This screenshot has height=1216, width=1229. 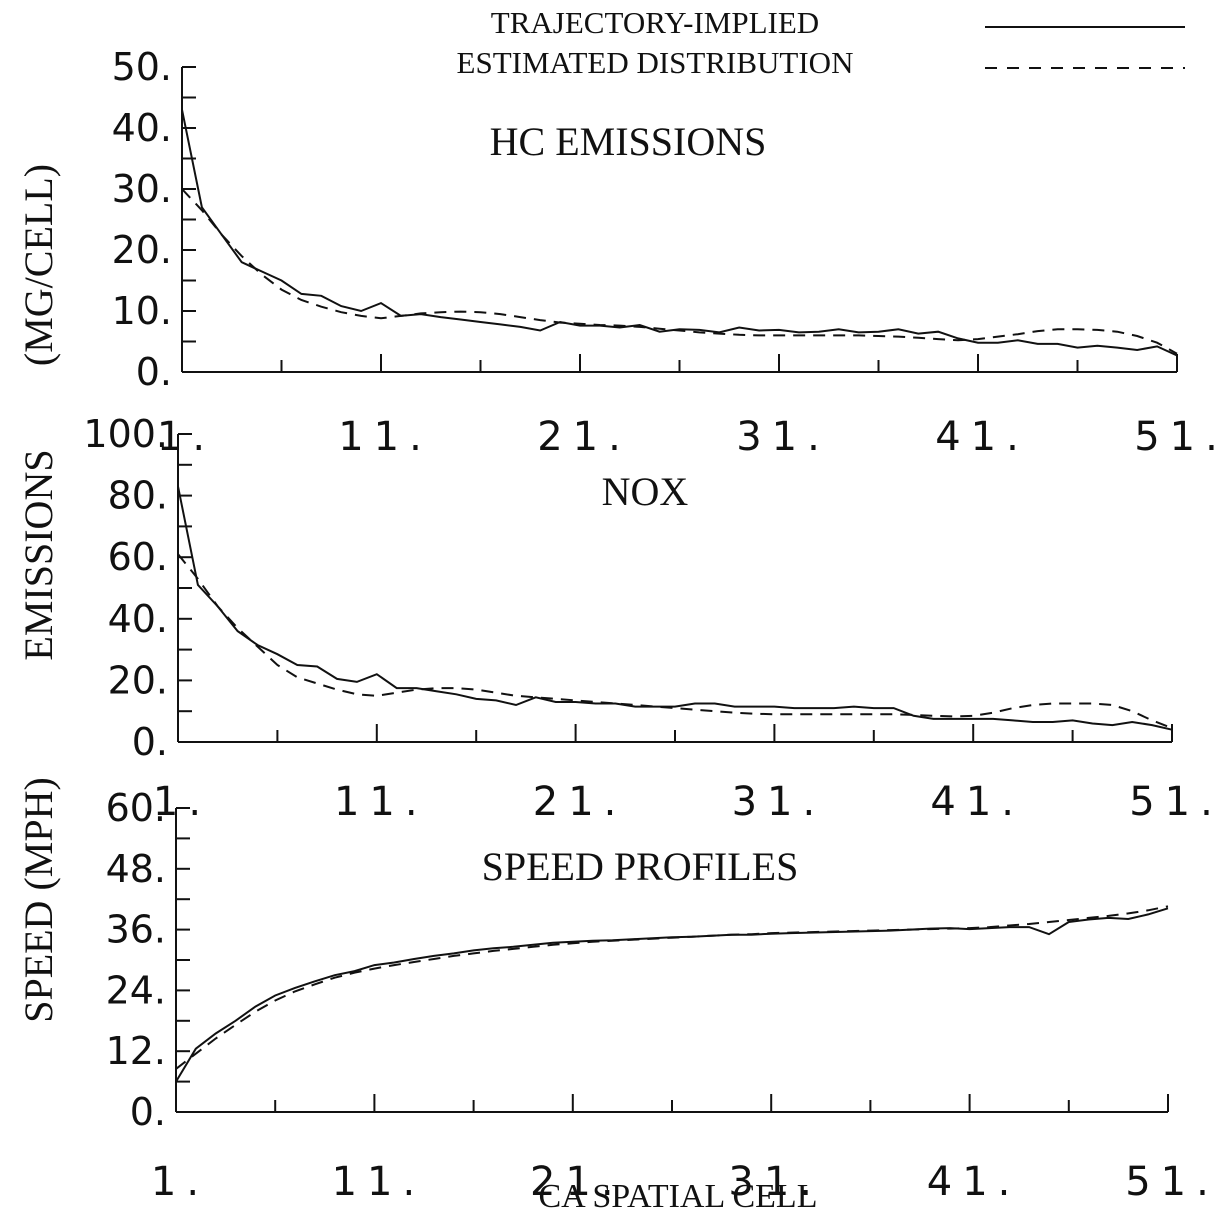 I want to click on legend-label-estimated: ESTIMATED DISTRIBUTION, so click(x=655, y=62).